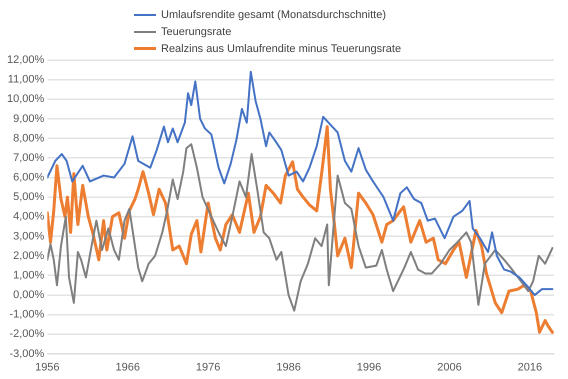 This screenshot has width=568, height=379. Describe the element at coordinates (29, 275) in the screenshot. I see `y-tick-label: 1,00%` at that location.